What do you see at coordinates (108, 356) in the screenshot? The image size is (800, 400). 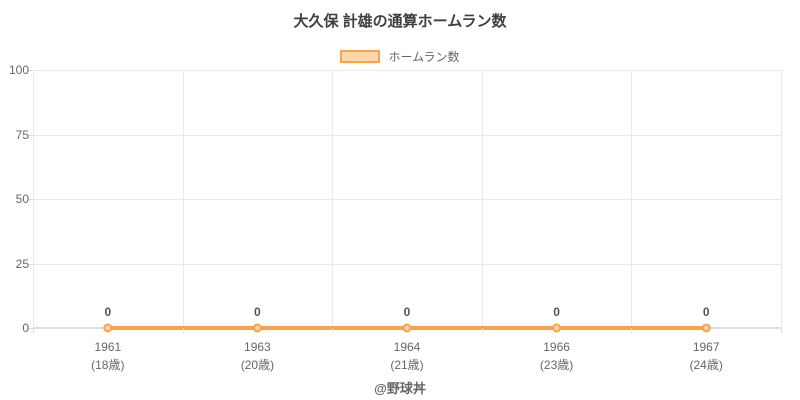 I see `x-tick-label: 1961 (18歳)` at bounding box center [108, 356].